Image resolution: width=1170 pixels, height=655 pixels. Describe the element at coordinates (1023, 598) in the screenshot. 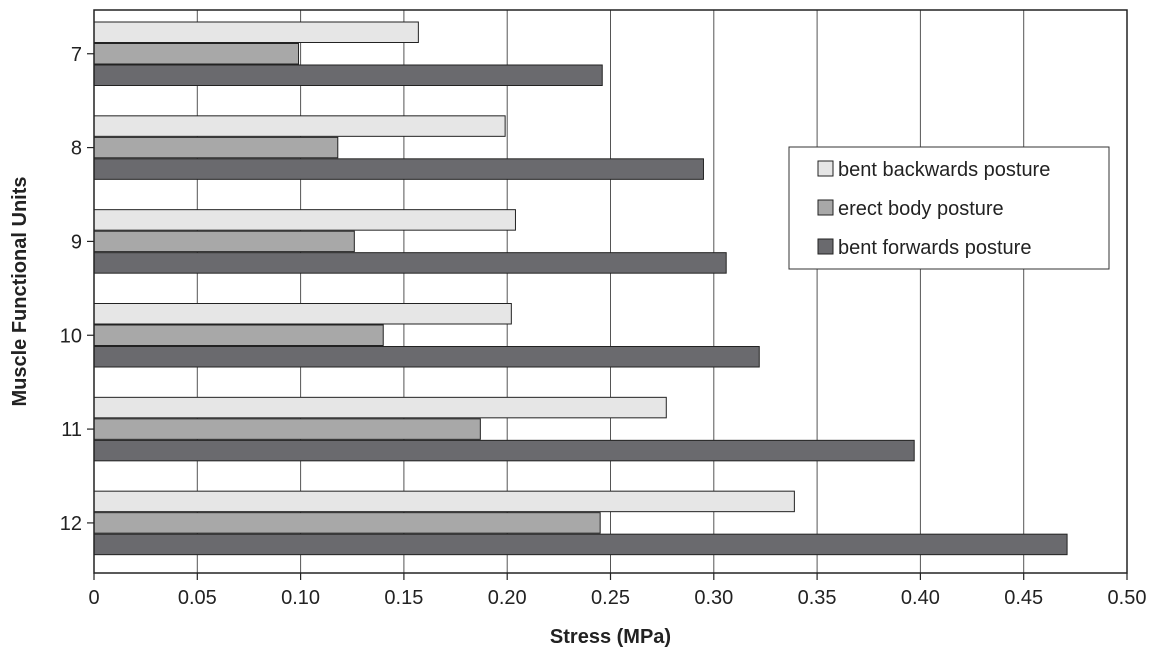

I see `x-tick-label: 0.45` at that location.